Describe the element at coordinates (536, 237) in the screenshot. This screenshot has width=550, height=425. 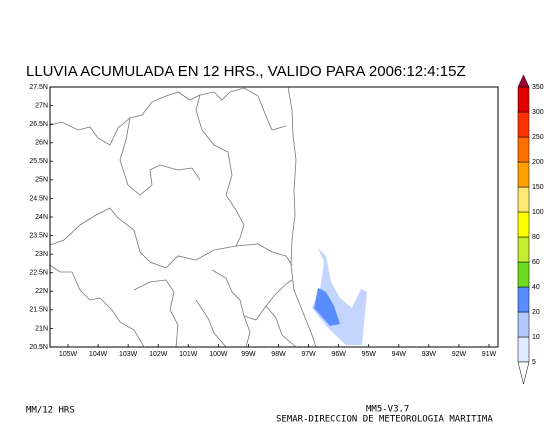
I see `colorbar-label: 80` at that location.